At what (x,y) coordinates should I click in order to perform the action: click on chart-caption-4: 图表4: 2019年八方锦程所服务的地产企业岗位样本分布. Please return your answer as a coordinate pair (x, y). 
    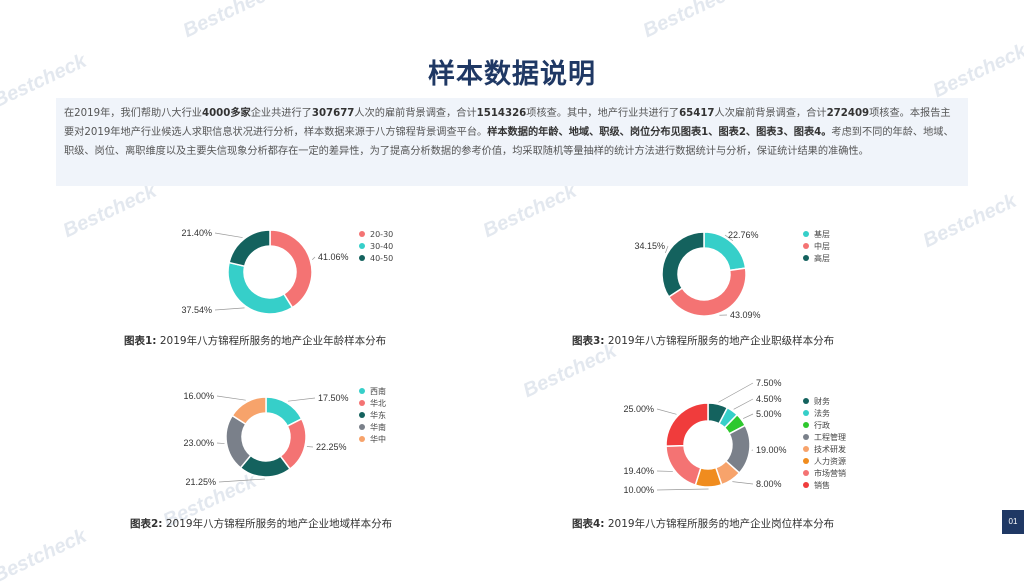
    Looking at the image, I should click on (703, 523).